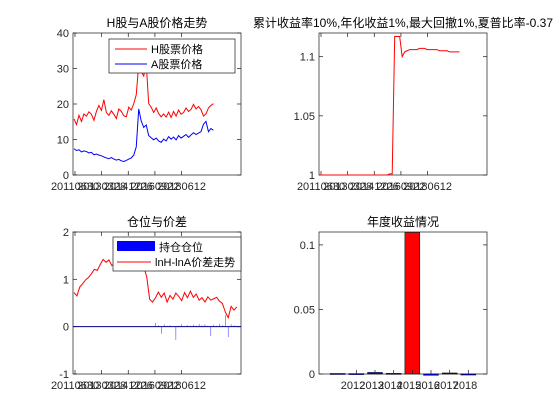  I want to click on y-tick-label: 30, so click(63, 70).